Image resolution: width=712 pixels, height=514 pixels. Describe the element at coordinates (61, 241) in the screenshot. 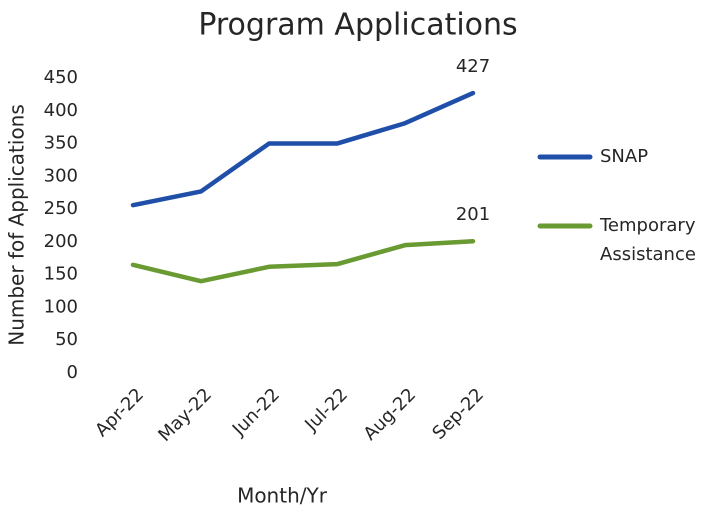

I see `y-tick-label: 200` at that location.